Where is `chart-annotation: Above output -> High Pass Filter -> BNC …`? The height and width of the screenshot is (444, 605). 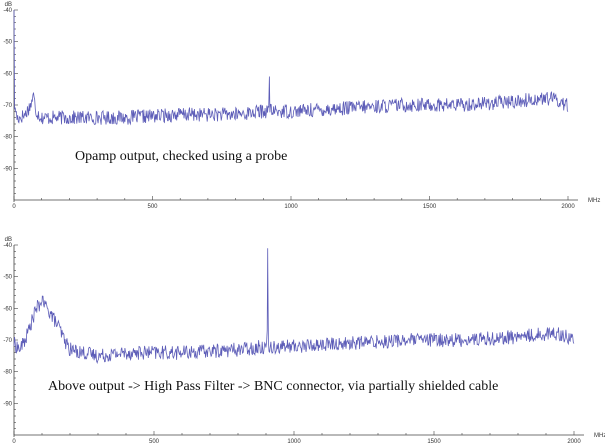
chart-annotation: Above output -> High Pass Filter -> BNC … is located at coordinates (273, 386).